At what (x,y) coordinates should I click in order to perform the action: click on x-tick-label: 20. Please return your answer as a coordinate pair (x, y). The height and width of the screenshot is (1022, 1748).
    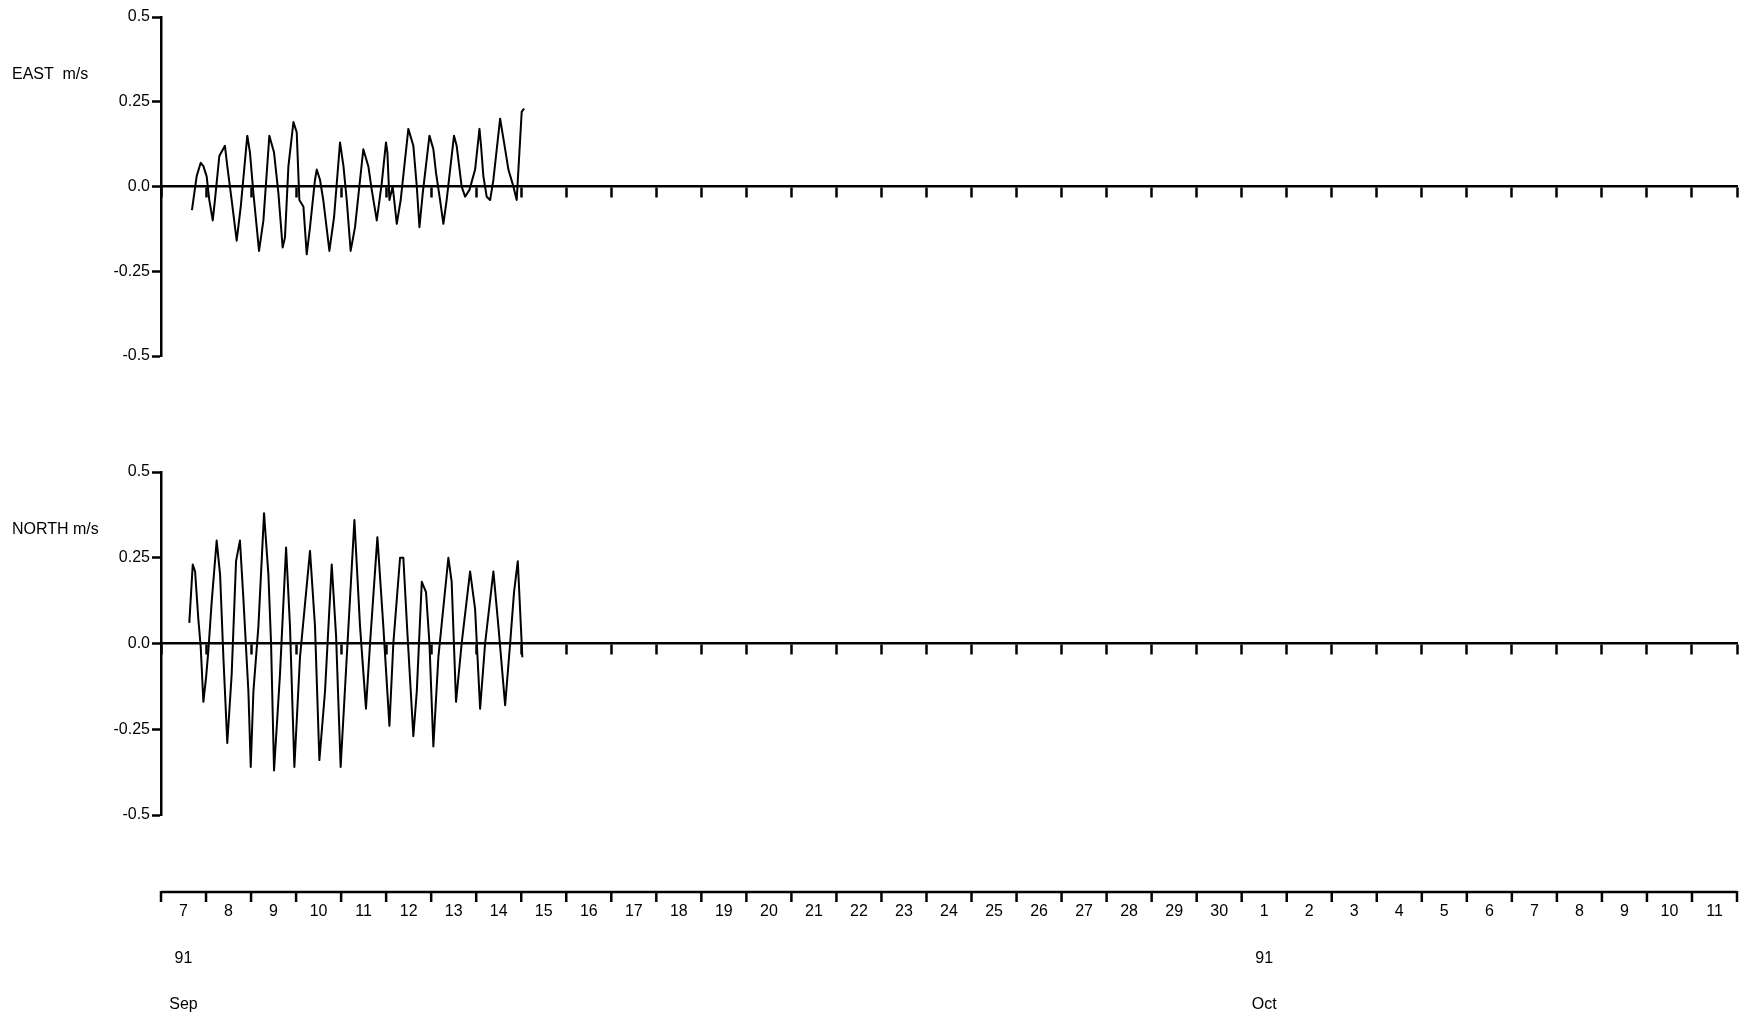
    Looking at the image, I should click on (768, 911).